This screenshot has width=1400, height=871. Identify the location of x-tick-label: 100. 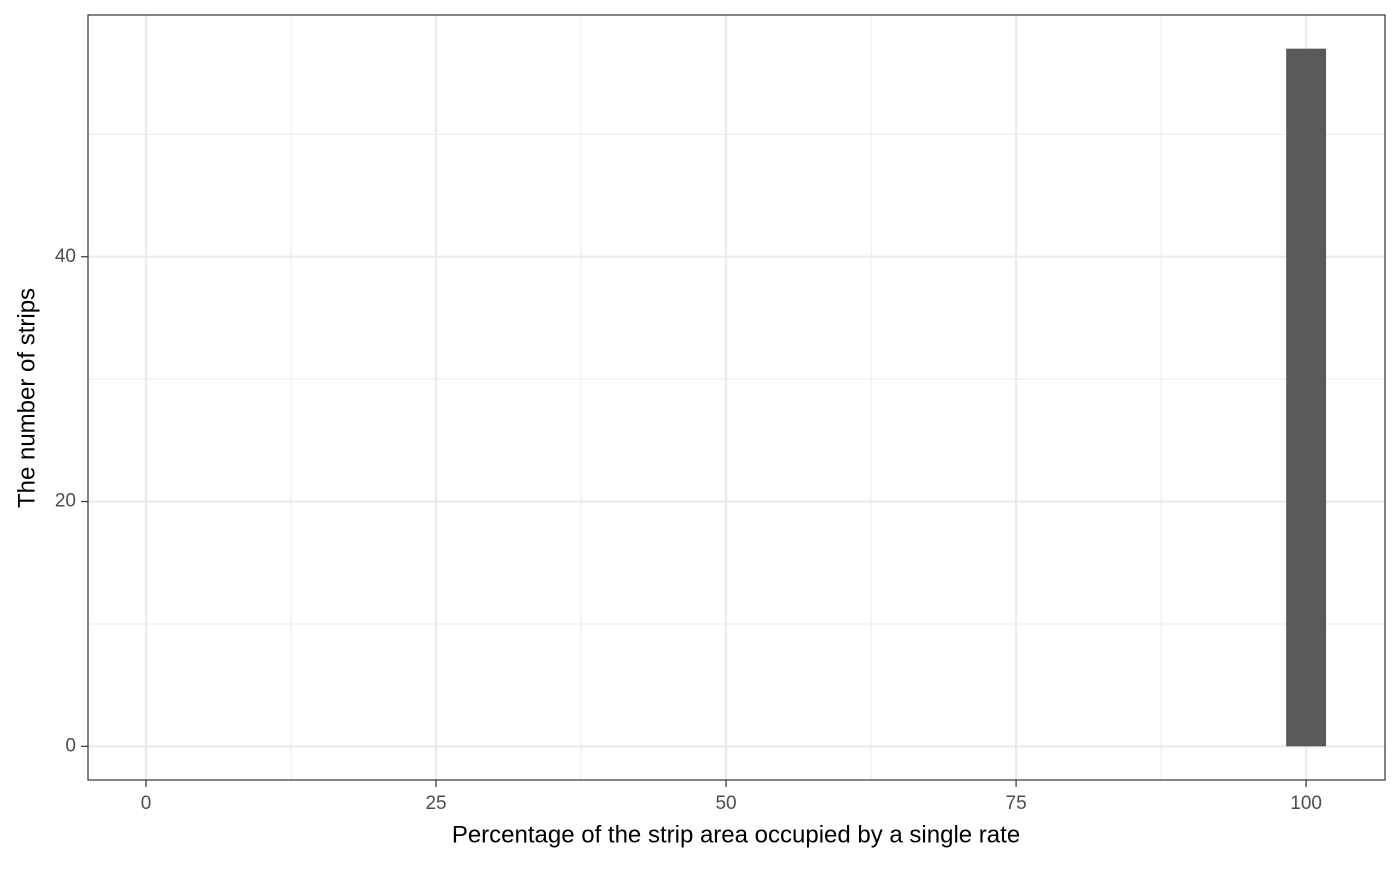
(1306, 803).